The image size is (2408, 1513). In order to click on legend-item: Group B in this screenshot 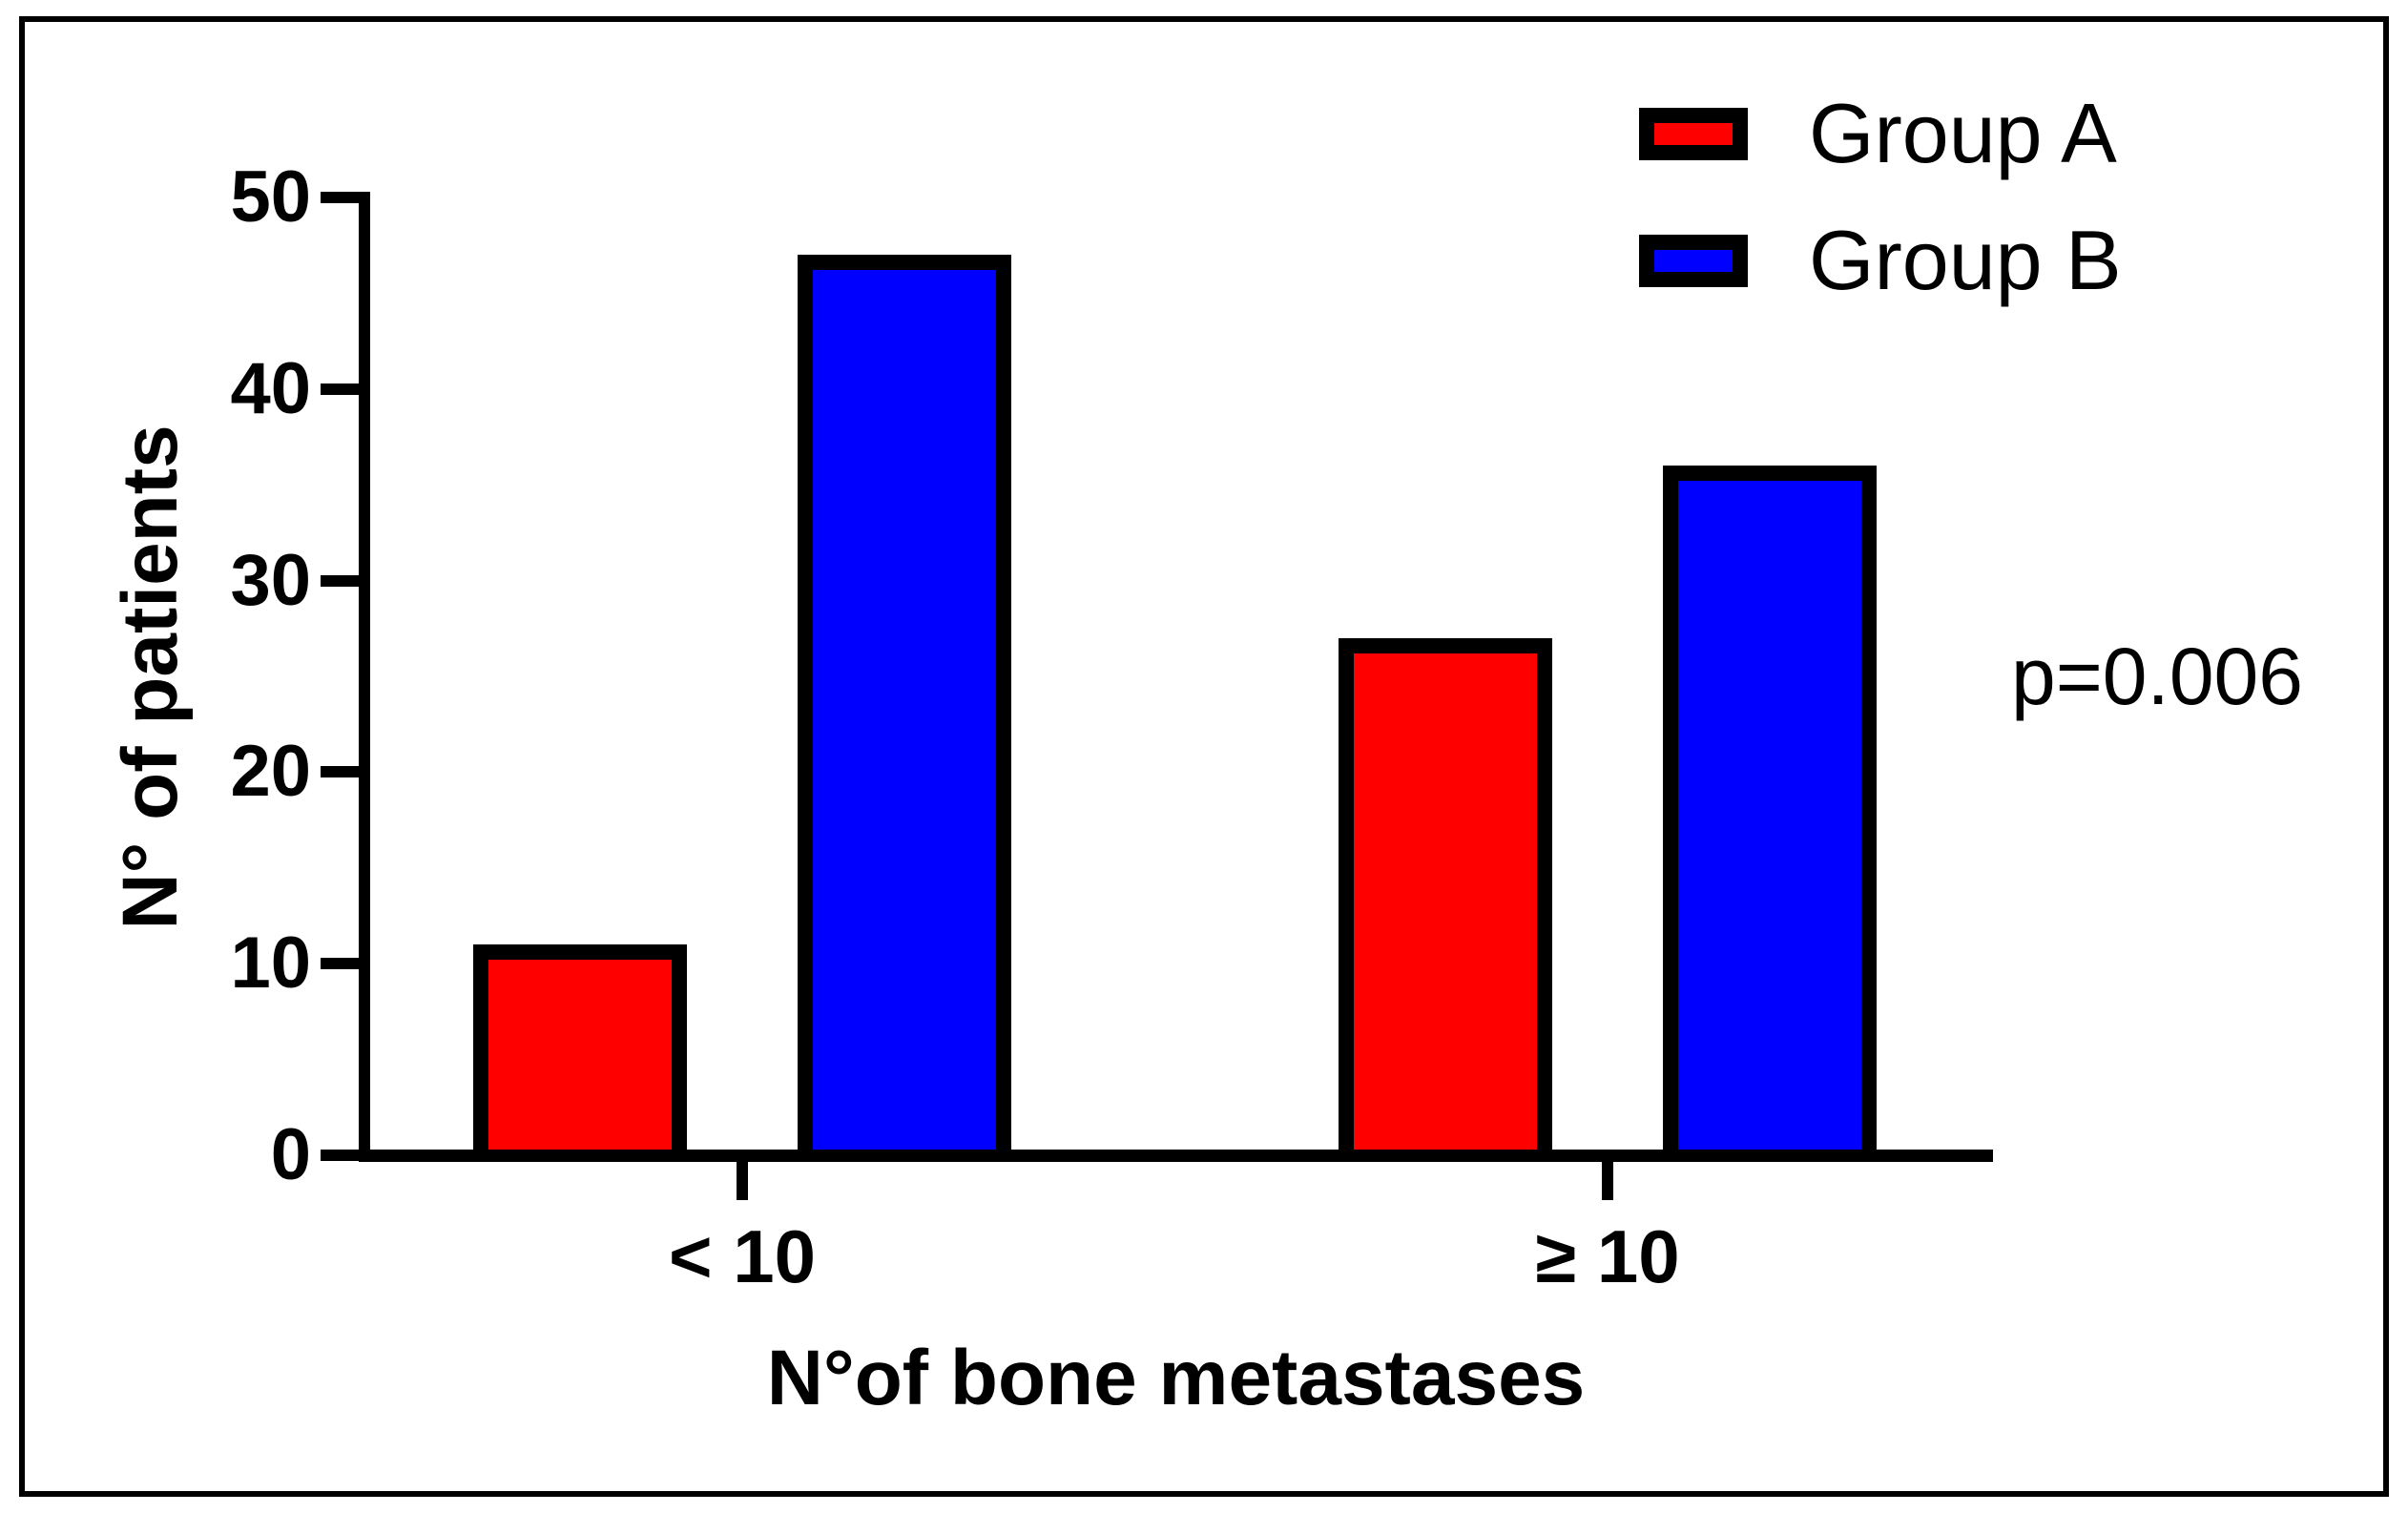, I will do `click(1880, 260)`.